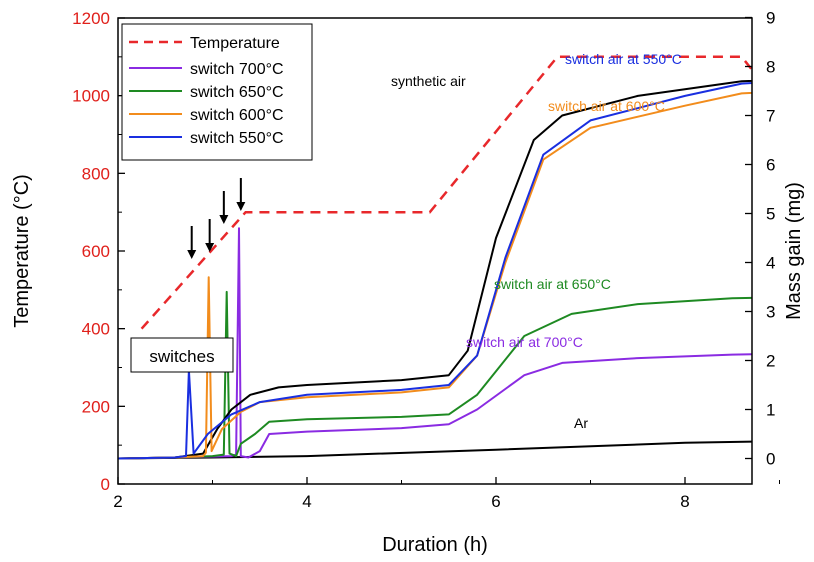  What do you see at coordinates (770, 459) in the screenshot?
I see `y-right-tick-label: 0` at bounding box center [770, 459].